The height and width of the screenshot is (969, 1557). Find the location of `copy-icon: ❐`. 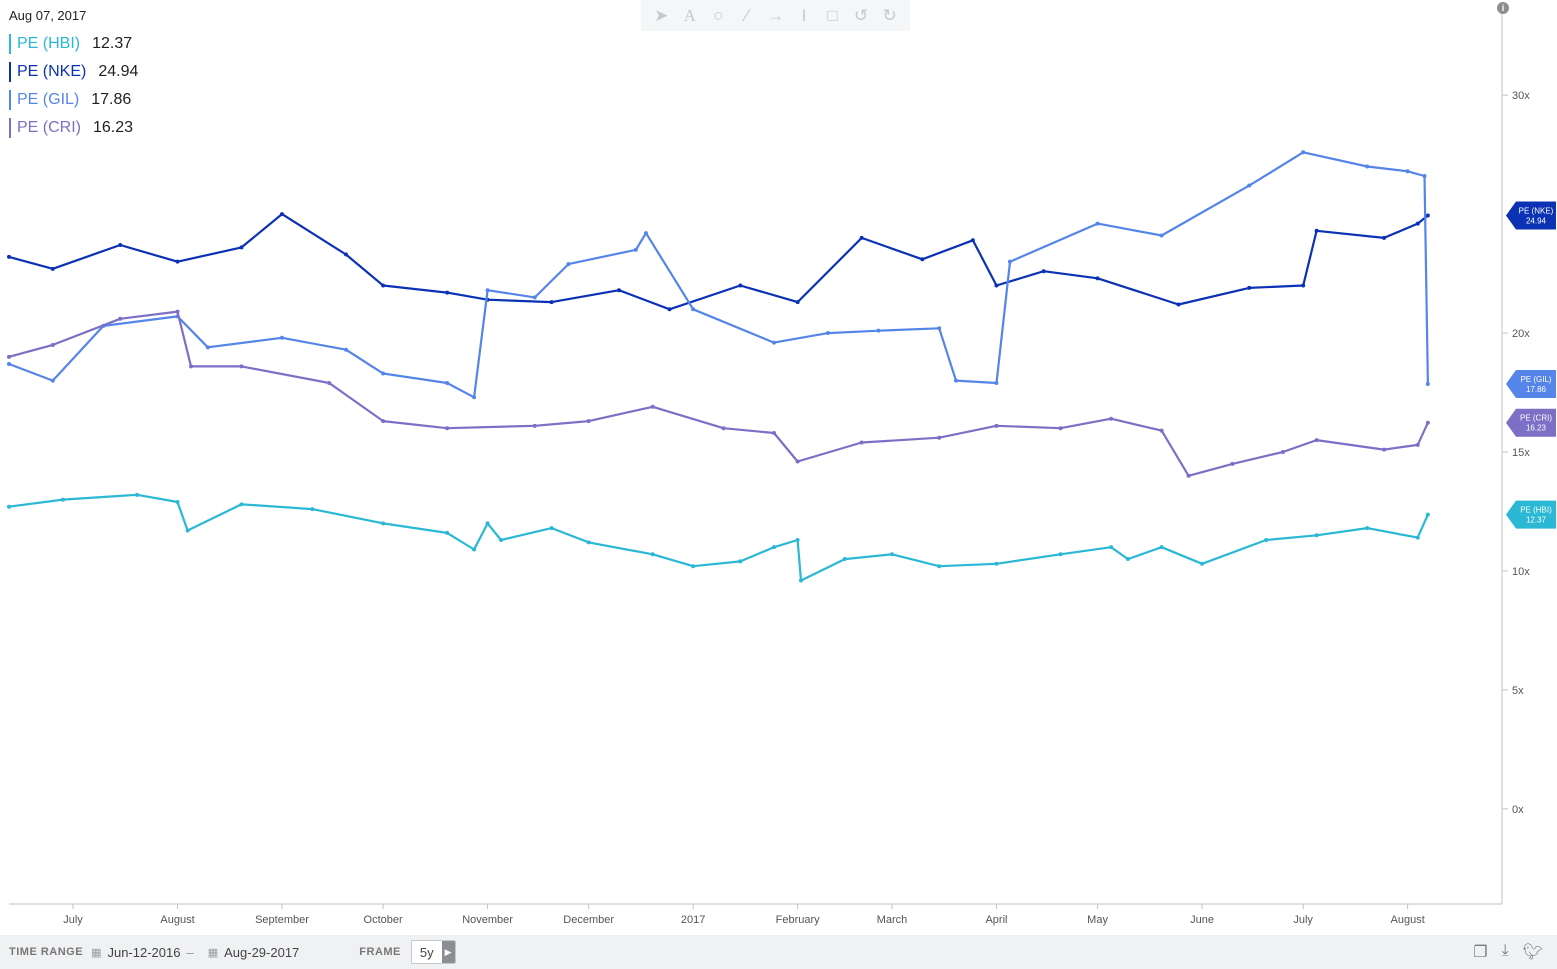

copy-icon: ❐ is located at coordinates (1480, 952).